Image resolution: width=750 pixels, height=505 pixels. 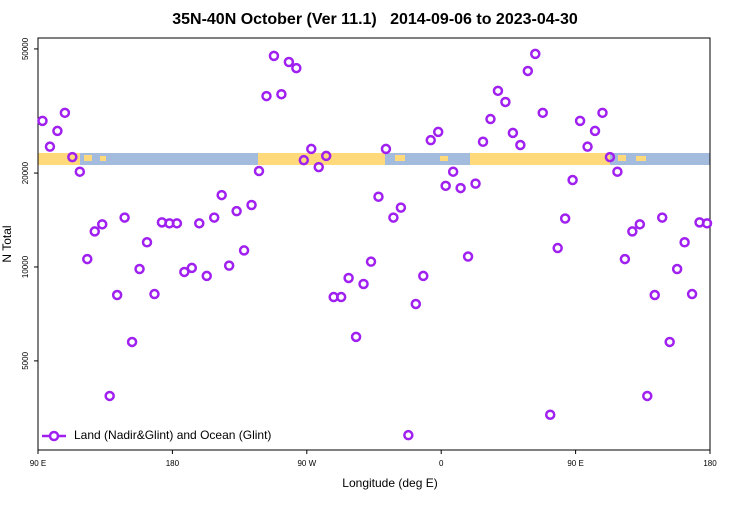 What do you see at coordinates (7, 243) in the screenshot?
I see `y-axis-label: N Total` at bounding box center [7, 243].